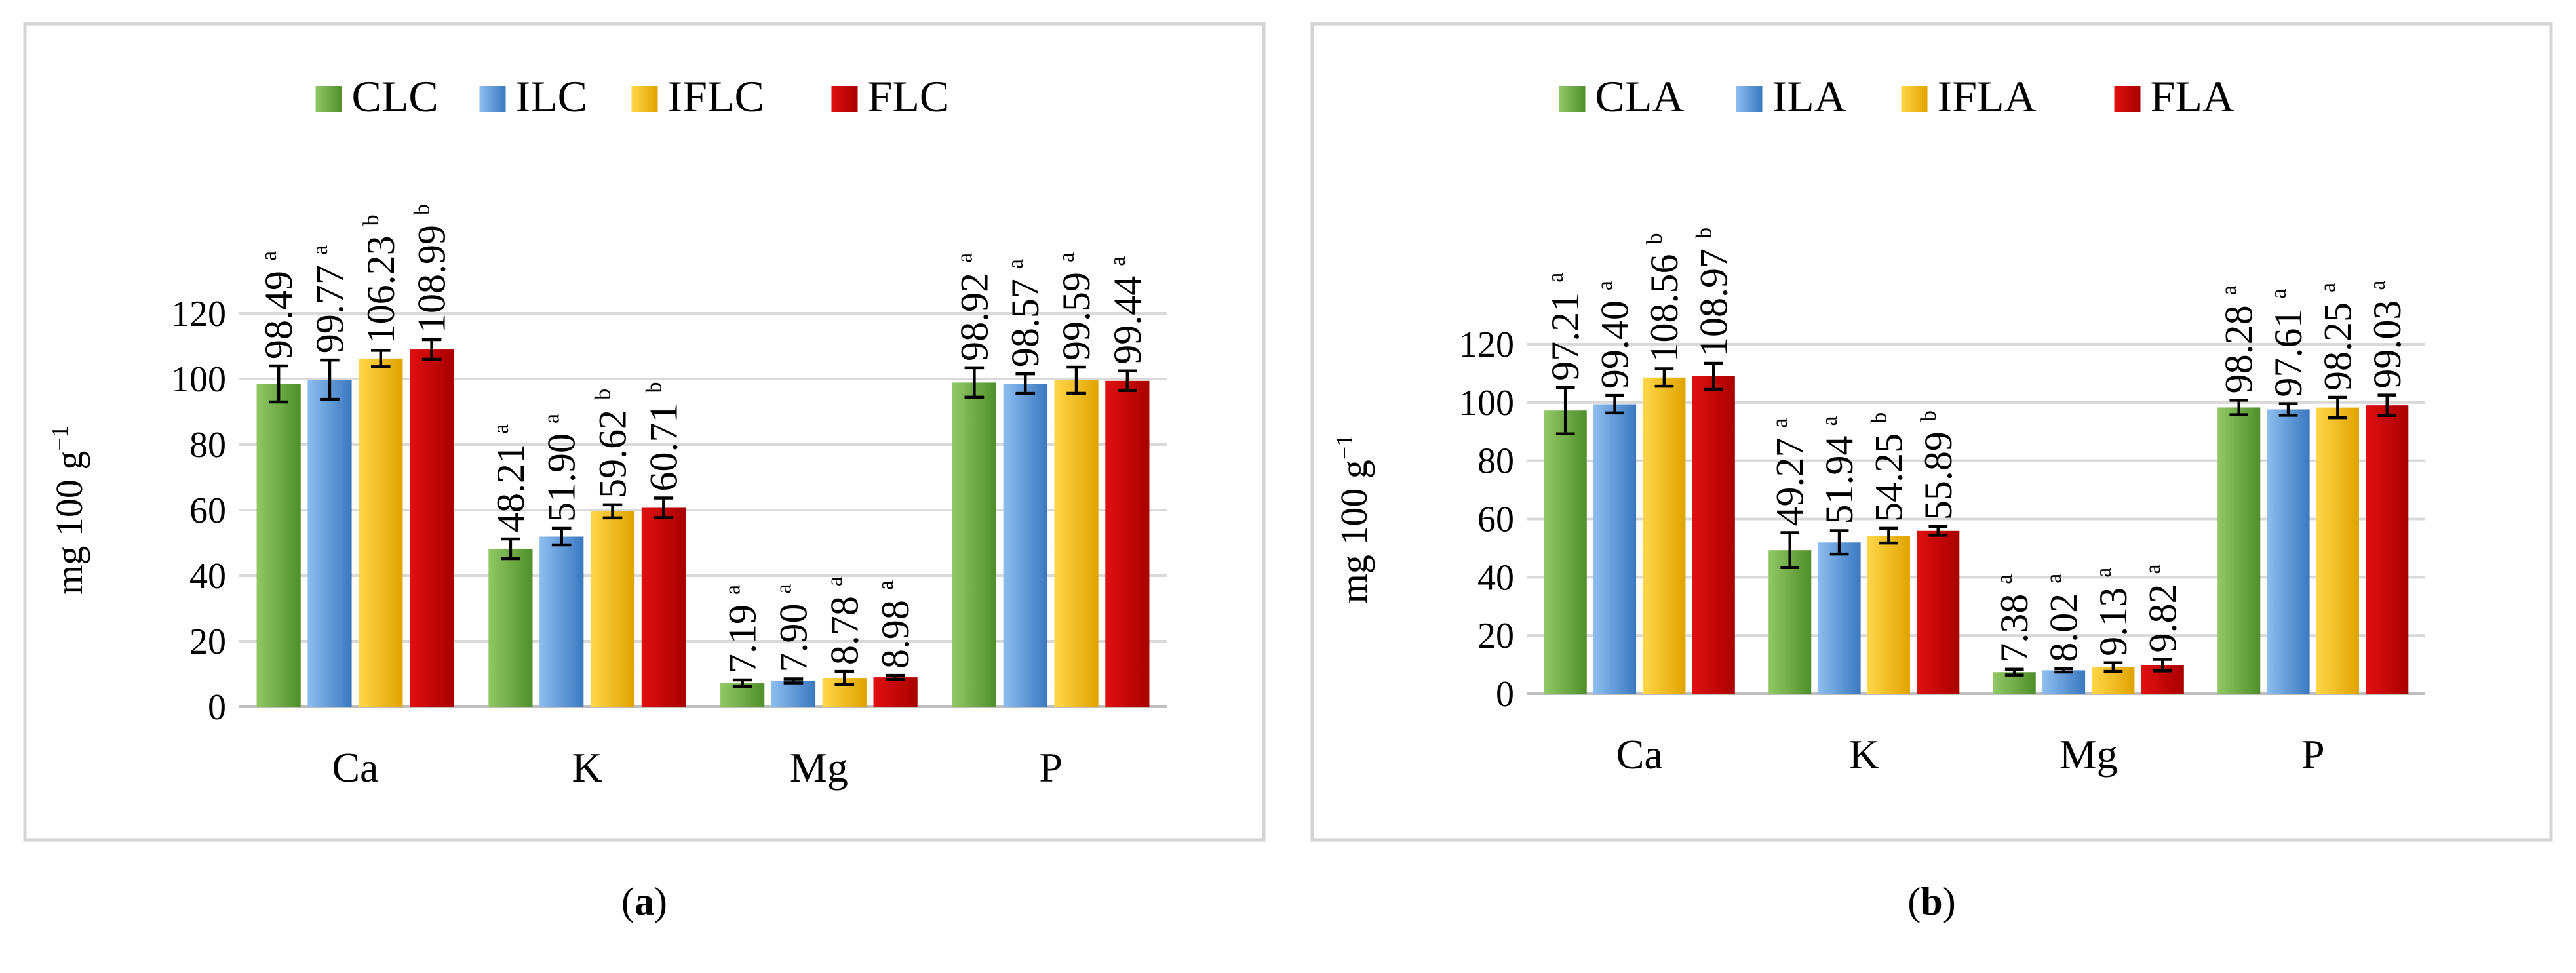  I want to click on bar-ifla-p, so click(2337, 551).